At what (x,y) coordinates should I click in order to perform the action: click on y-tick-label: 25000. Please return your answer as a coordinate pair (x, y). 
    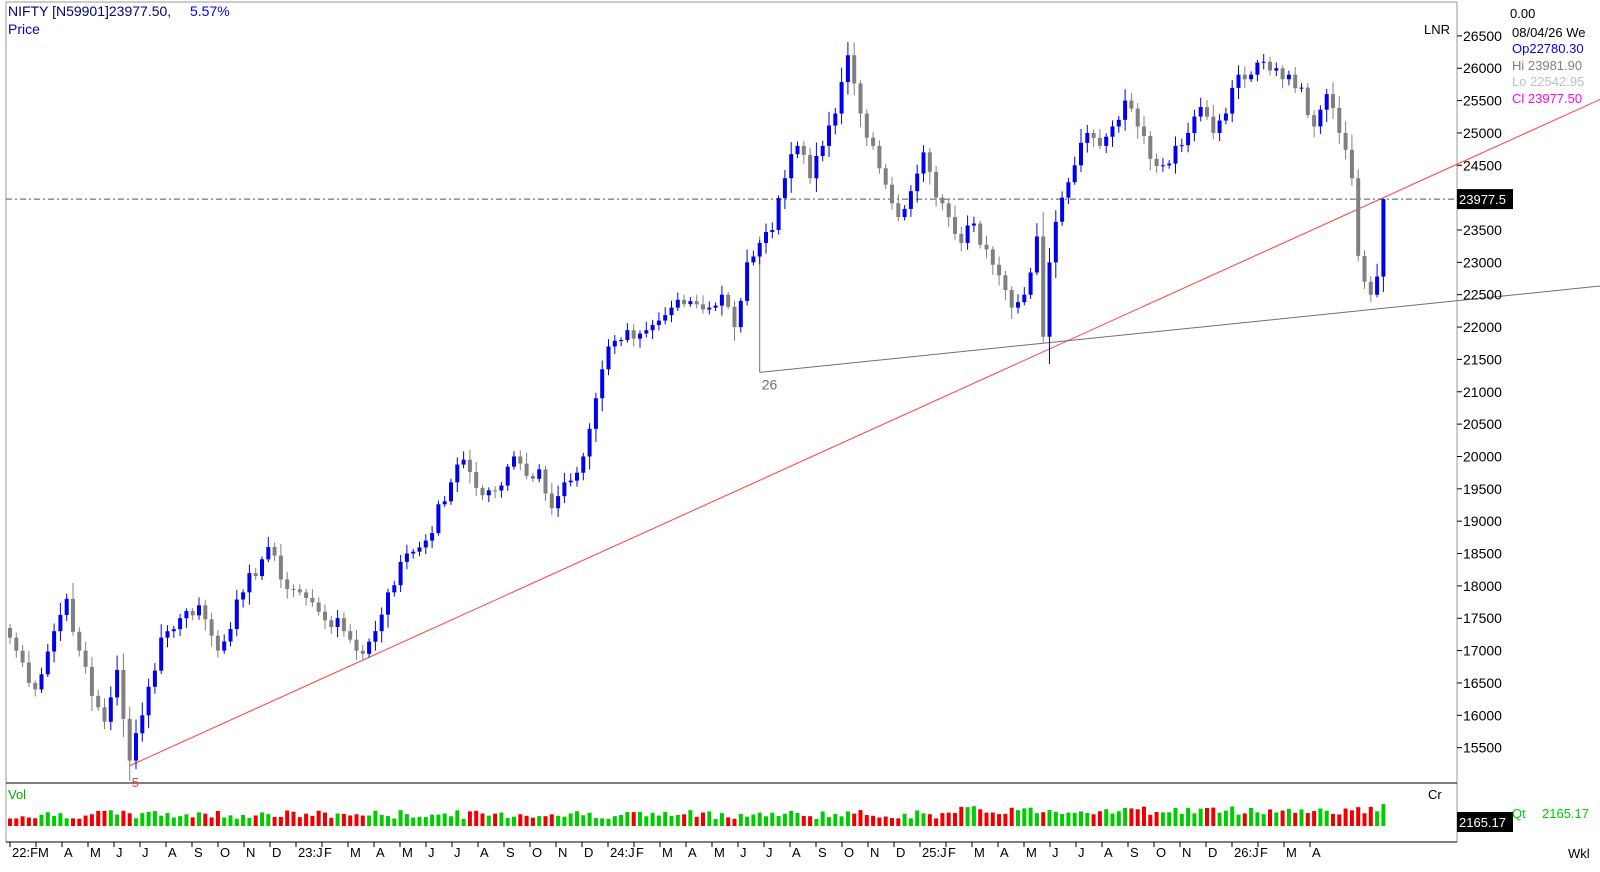
    Looking at the image, I should click on (1482, 133).